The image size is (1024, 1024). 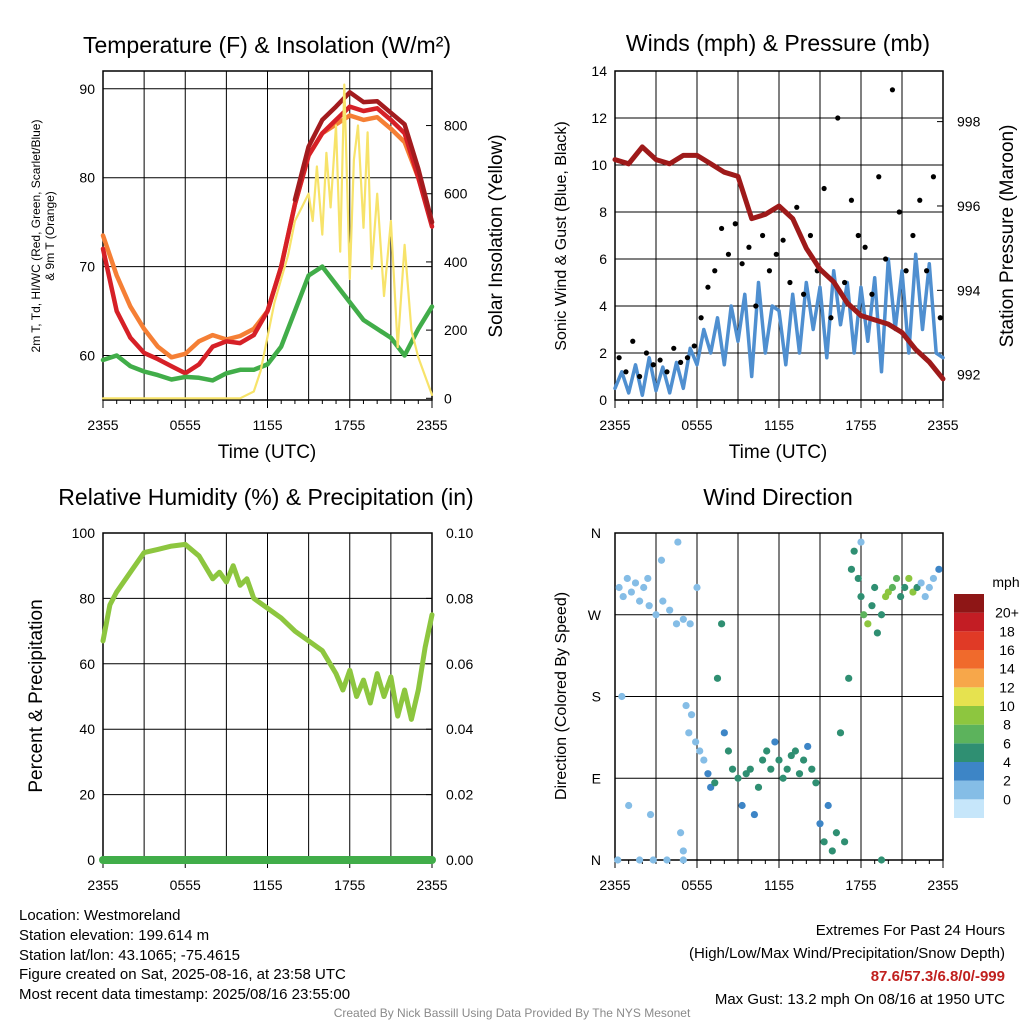 I want to click on x-tick-label: 1755, so click(x=860, y=885).